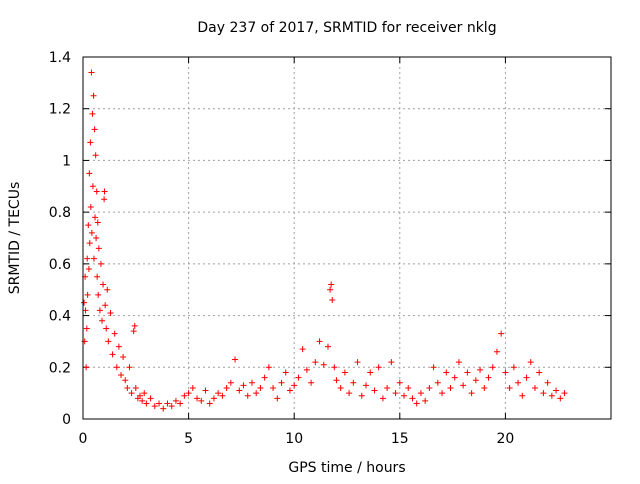 The height and width of the screenshot is (484, 640). Describe the element at coordinates (188, 439) in the screenshot. I see `x-tick-label: 5` at that location.